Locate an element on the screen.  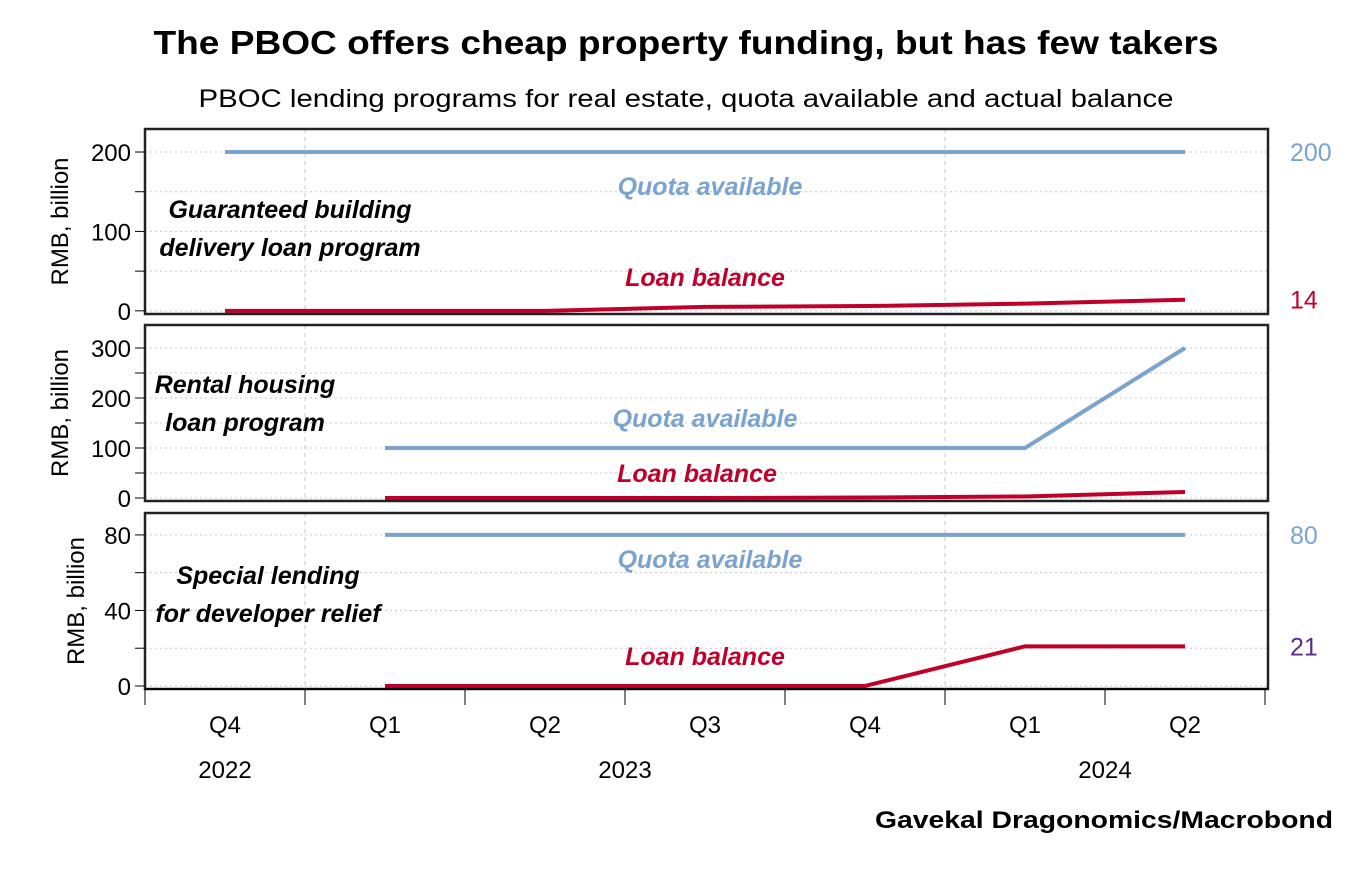
panel-annotation: Special lending is located at coordinates (267, 576).